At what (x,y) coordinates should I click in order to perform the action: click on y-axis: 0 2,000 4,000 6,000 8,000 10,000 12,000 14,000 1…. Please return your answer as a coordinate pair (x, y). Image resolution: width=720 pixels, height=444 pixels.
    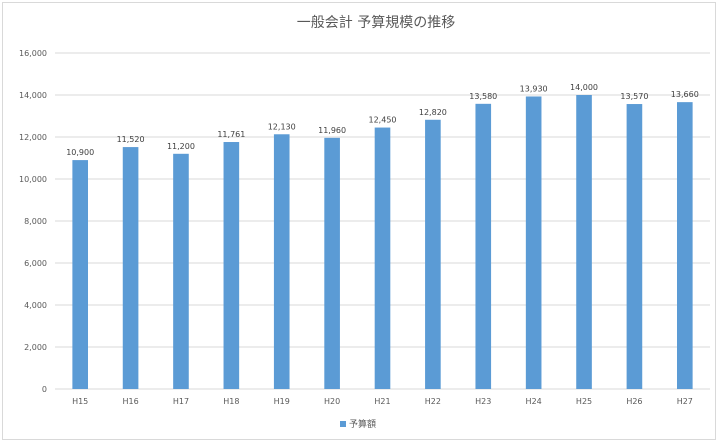
    Looking at the image, I should click on (33, 221).